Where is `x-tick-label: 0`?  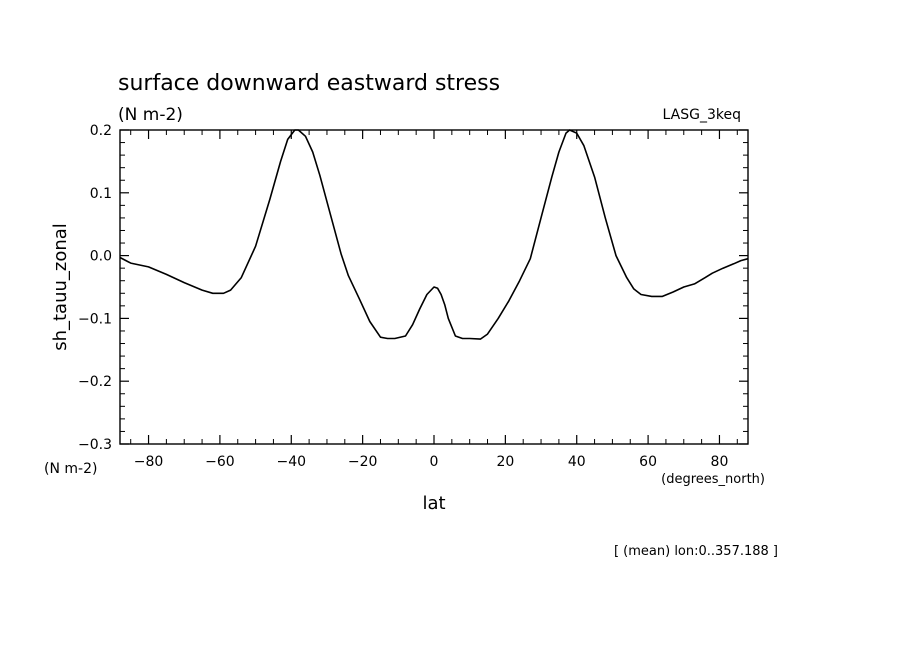 x-tick-label: 0 is located at coordinates (434, 462).